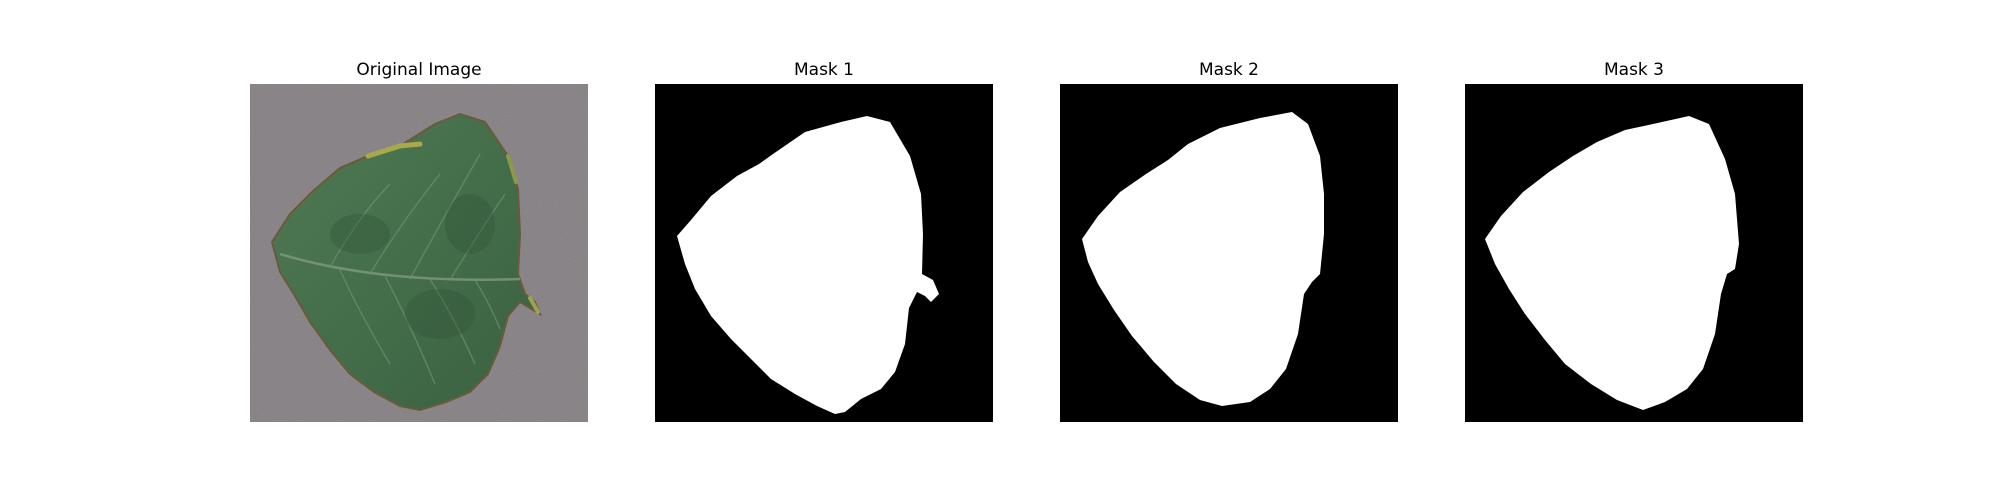 Image resolution: width=2000 pixels, height=500 pixels. What do you see at coordinates (1633, 70) in the screenshot?
I see `panel-title: Mask 3` at bounding box center [1633, 70].